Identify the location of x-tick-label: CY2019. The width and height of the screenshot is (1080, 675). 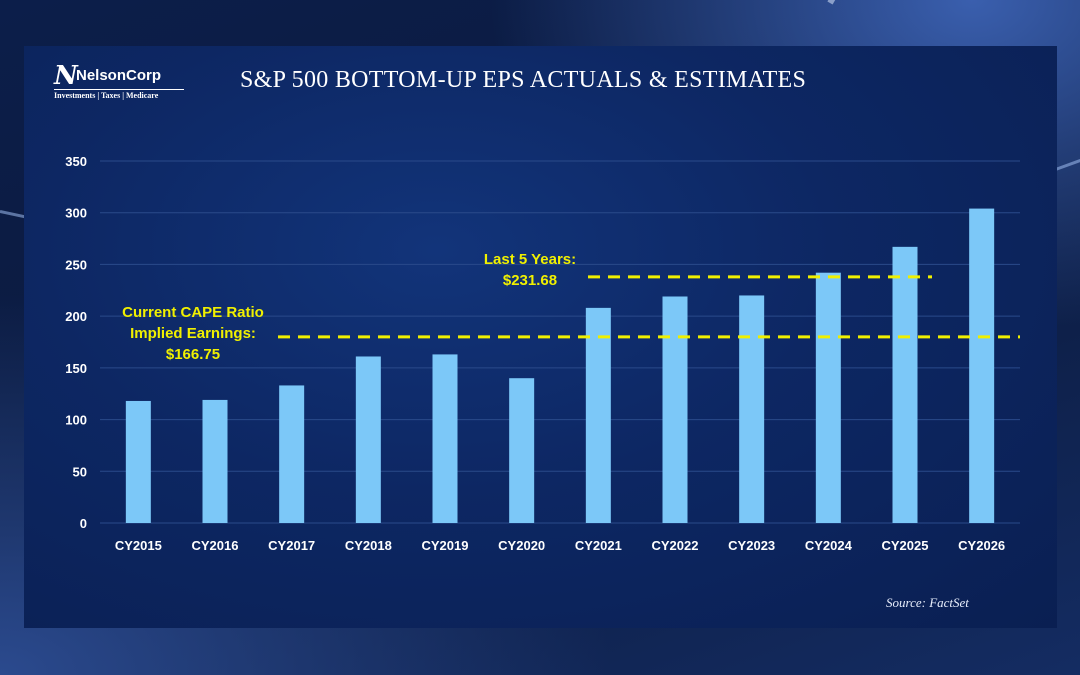
(445, 545).